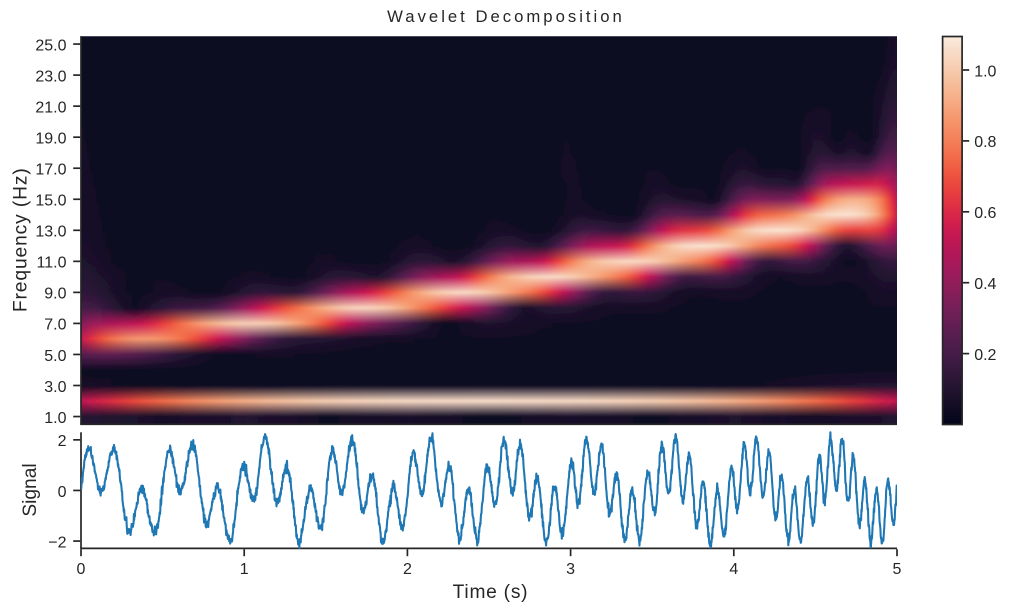  What do you see at coordinates (50, 76) in the screenshot?
I see `svg-text: 23.0` at bounding box center [50, 76].